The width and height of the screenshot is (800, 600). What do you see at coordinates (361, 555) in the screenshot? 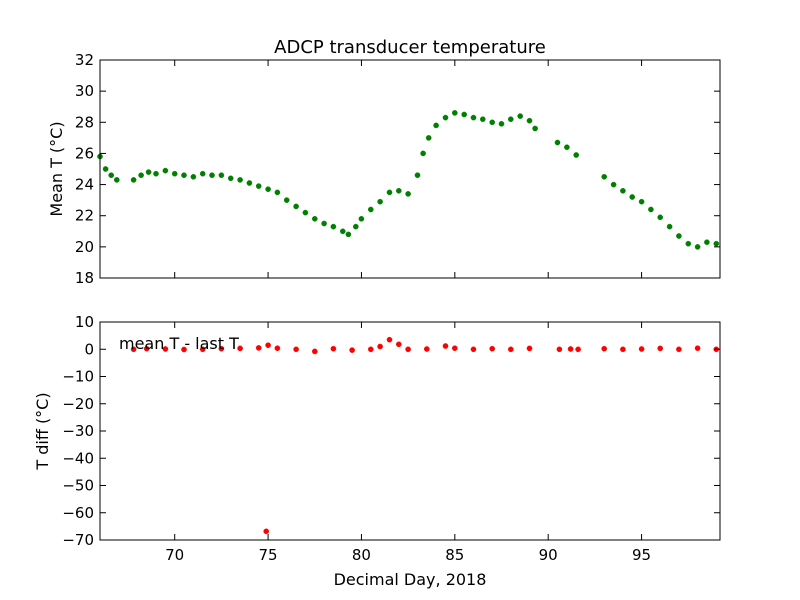
I see `x-tick-label: 80` at bounding box center [361, 555].